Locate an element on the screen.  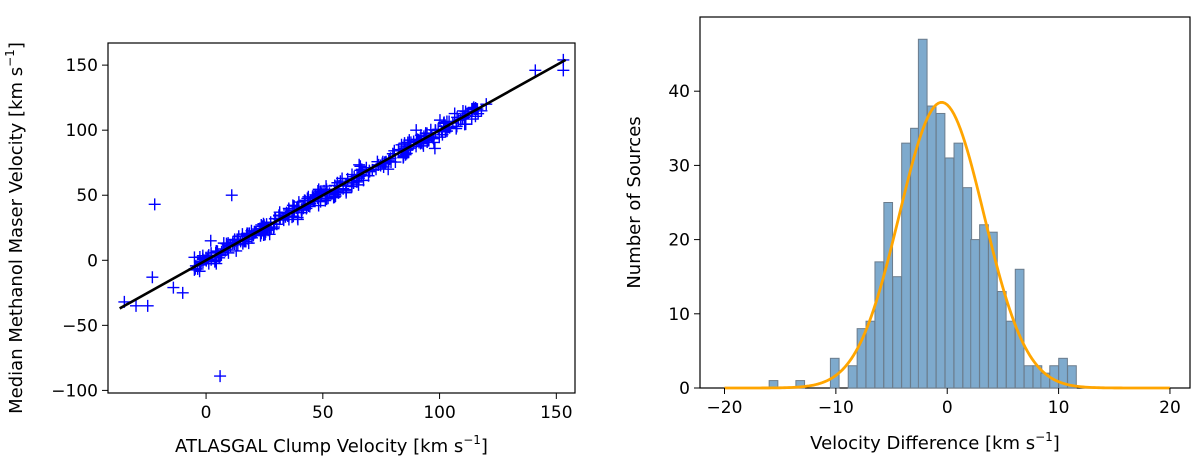
scatter-x-axis-label: ATLASGAL Clump Velocity [km s−1] is located at coordinates (331, 445).